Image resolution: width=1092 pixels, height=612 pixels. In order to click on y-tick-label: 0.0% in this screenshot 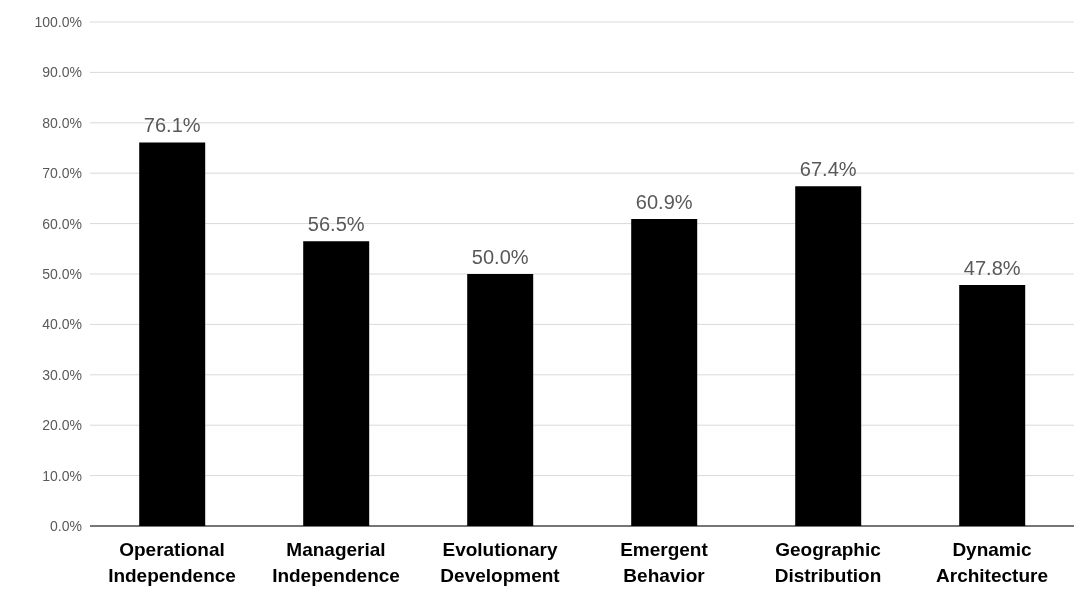, I will do `click(66, 525)`.